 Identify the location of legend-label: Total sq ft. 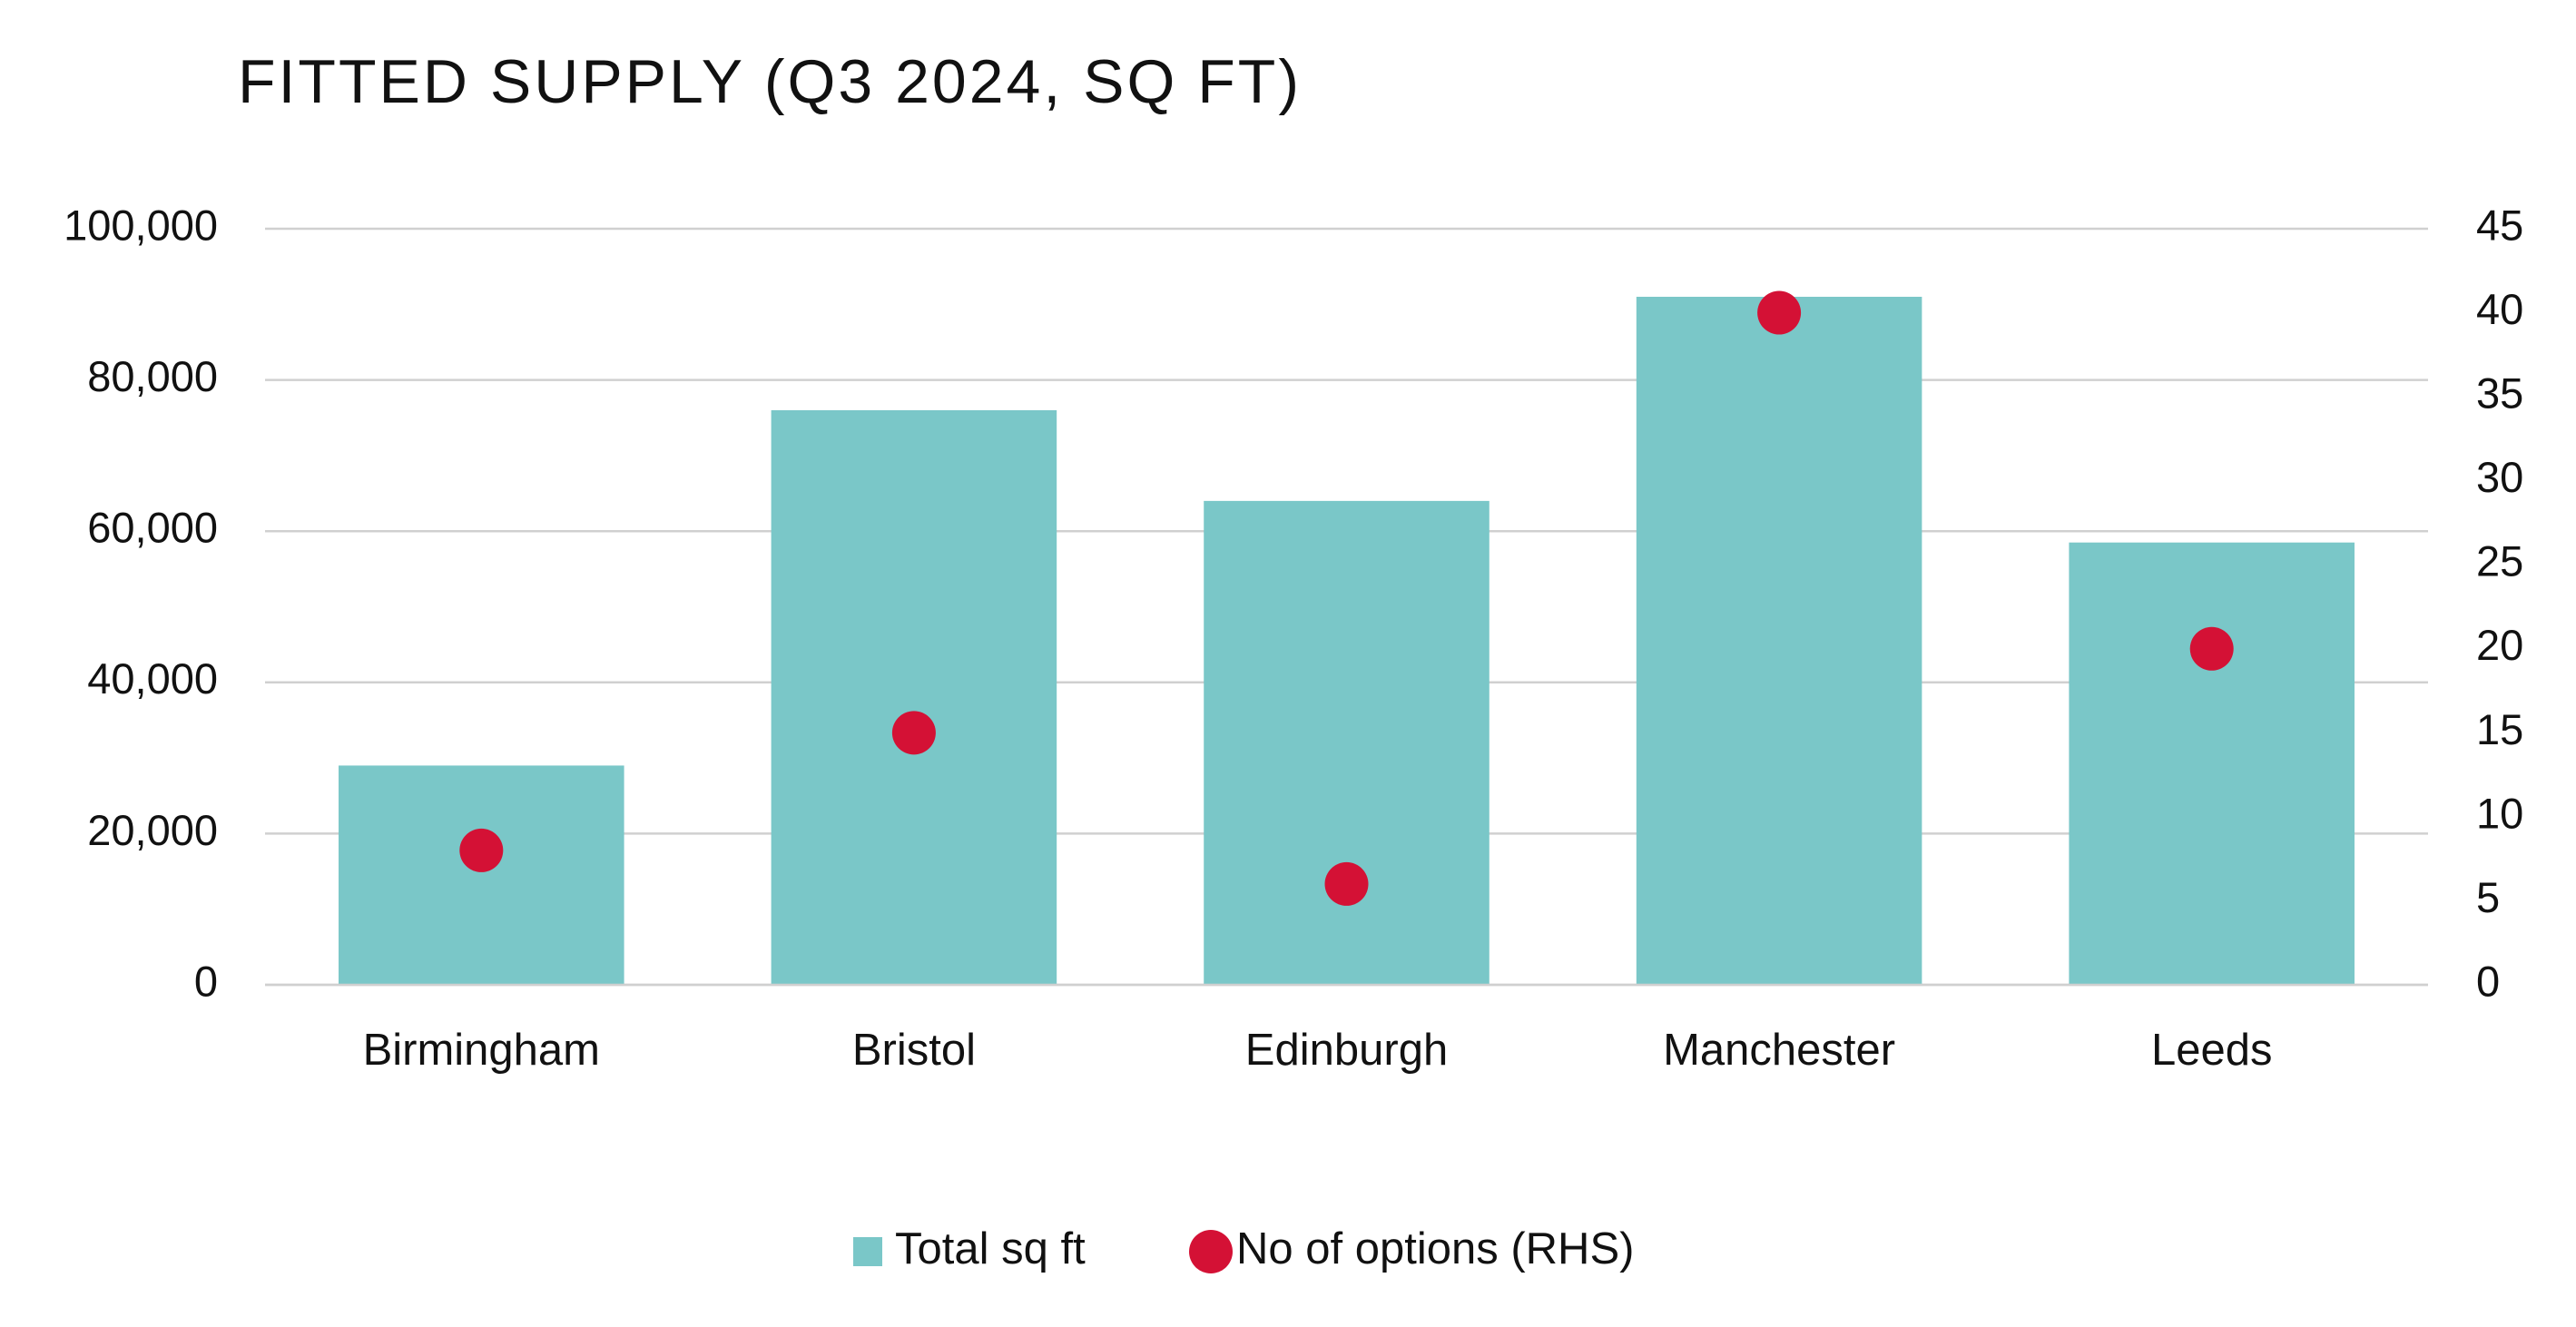
(991, 1248).